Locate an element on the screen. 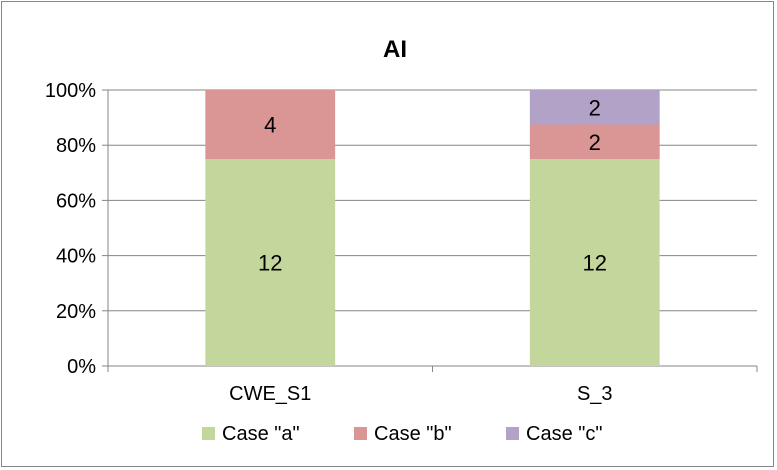 The height and width of the screenshot is (470, 777). legend: Case "a" Case "b" Case "c" is located at coordinates (402, 434).